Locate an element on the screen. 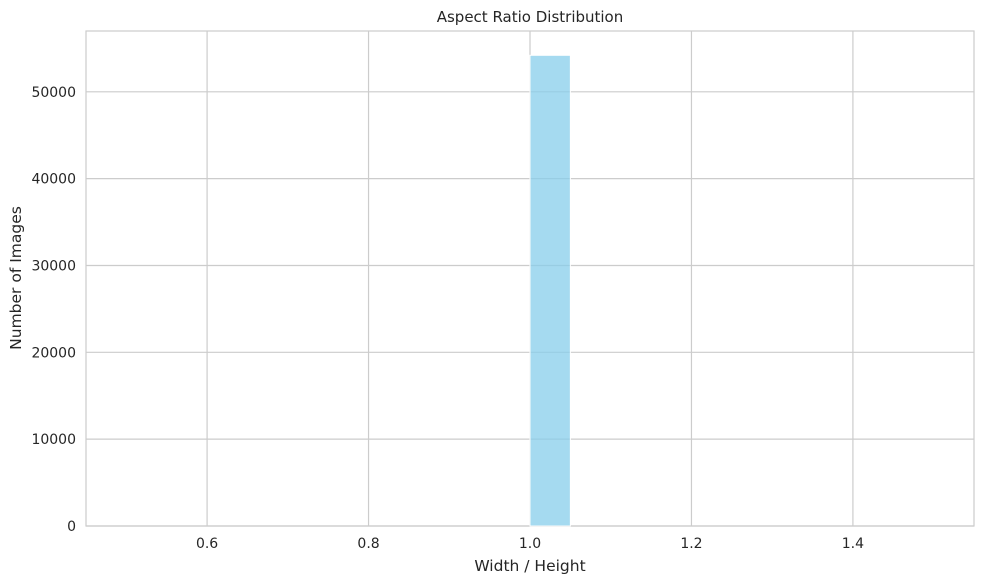 Image resolution: width=984 pixels, height=584 pixels. y-axis-title: Number of Images is located at coordinates (16, 278).